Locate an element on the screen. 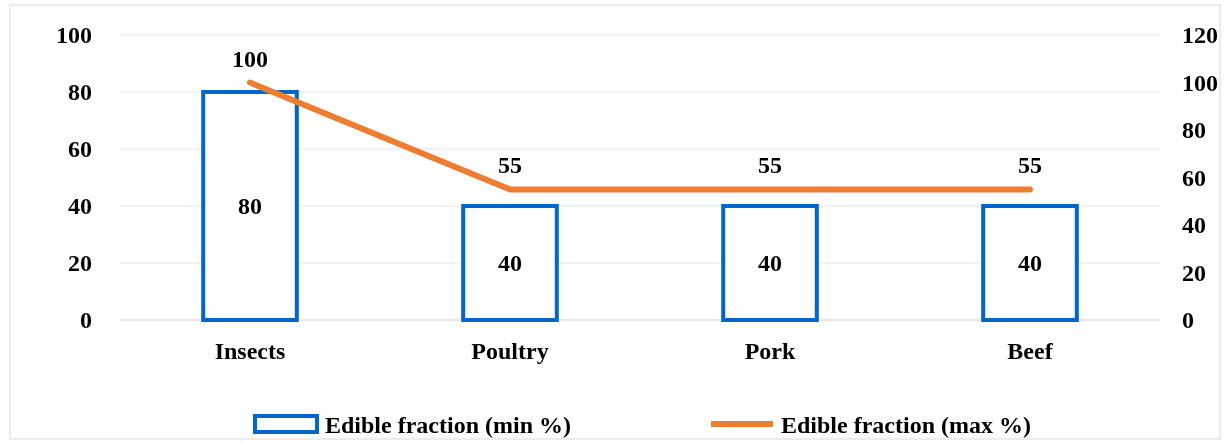 The image size is (1230, 444). y-tick-label: 20 is located at coordinates (80, 263).